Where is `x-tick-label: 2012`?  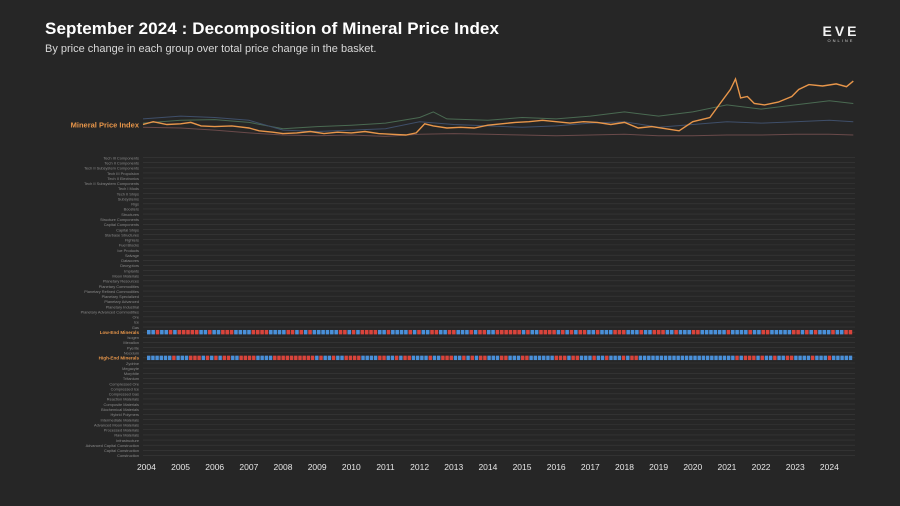
x-tick-label: 2012 is located at coordinates (419, 467).